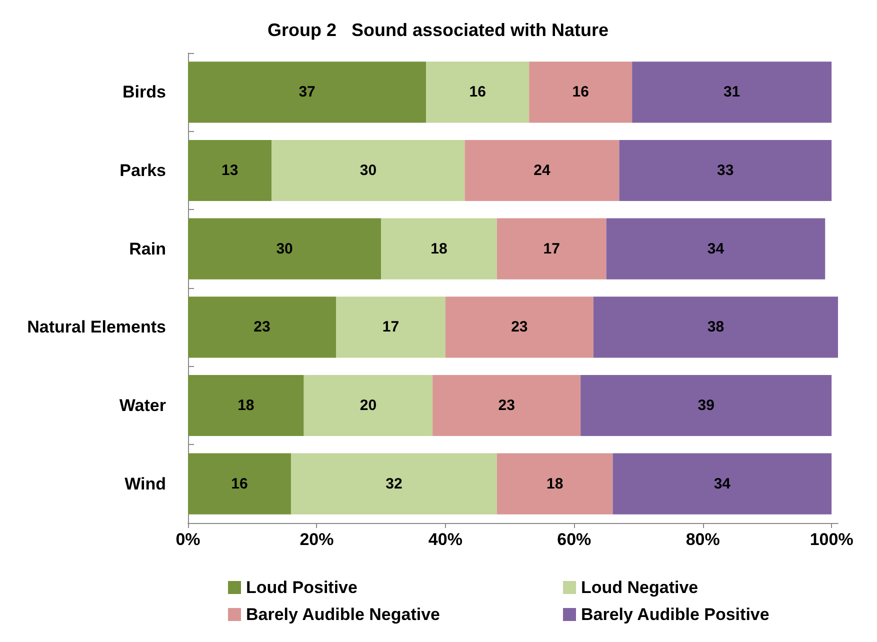  What do you see at coordinates (96, 327) in the screenshot?
I see `y-tick-label: Natural Elements` at bounding box center [96, 327].